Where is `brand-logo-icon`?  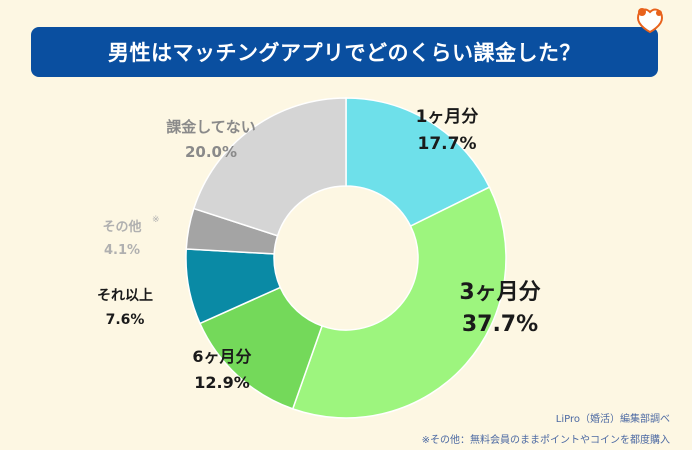 brand-logo-icon is located at coordinates (650, 21).